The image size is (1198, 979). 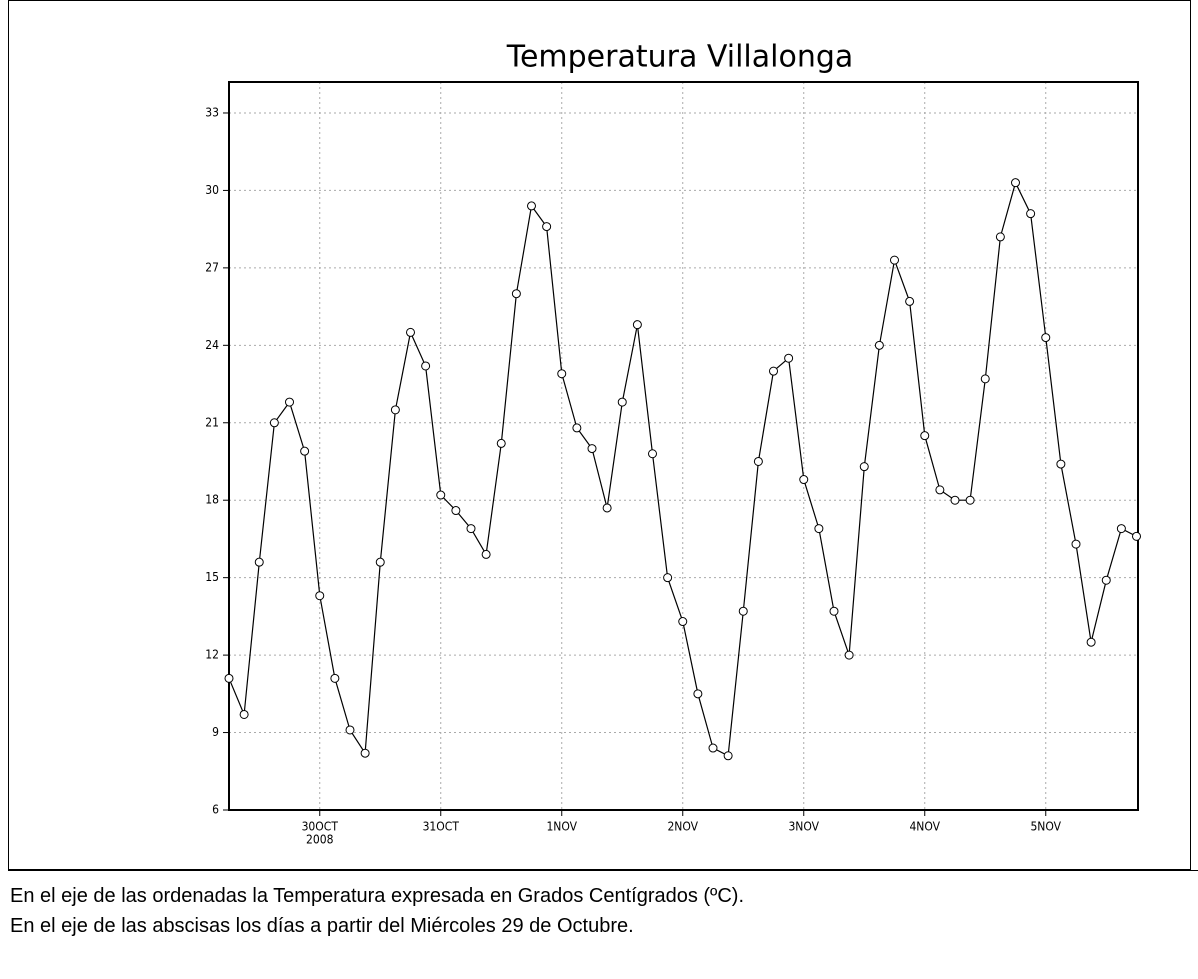 I want to click on y-tick-label: 33, so click(x=212, y=112).